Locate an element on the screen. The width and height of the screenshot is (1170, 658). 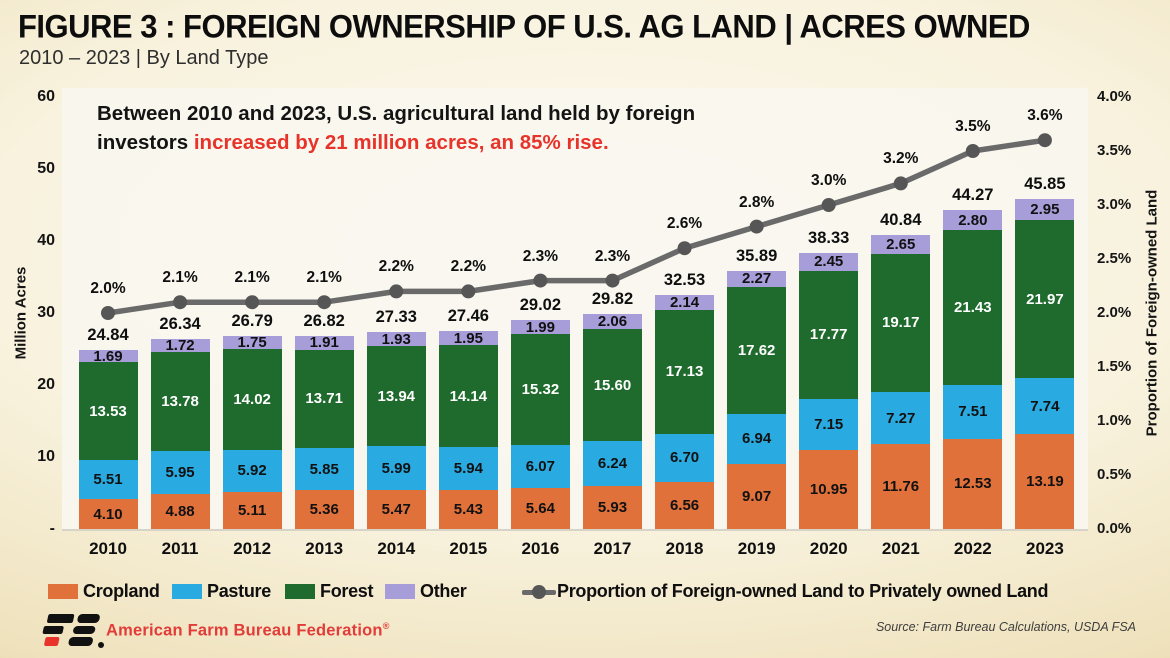
right-axis-tick: 2.0% is located at coordinates (1114, 312).